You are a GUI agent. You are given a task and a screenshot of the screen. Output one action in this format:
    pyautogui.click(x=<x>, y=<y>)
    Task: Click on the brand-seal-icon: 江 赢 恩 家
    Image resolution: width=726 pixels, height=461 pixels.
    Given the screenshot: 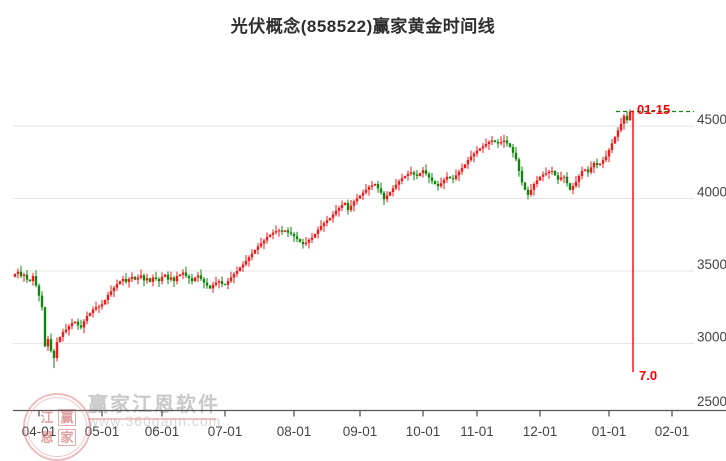 What is the action you would take?
    pyautogui.click(x=57, y=427)
    